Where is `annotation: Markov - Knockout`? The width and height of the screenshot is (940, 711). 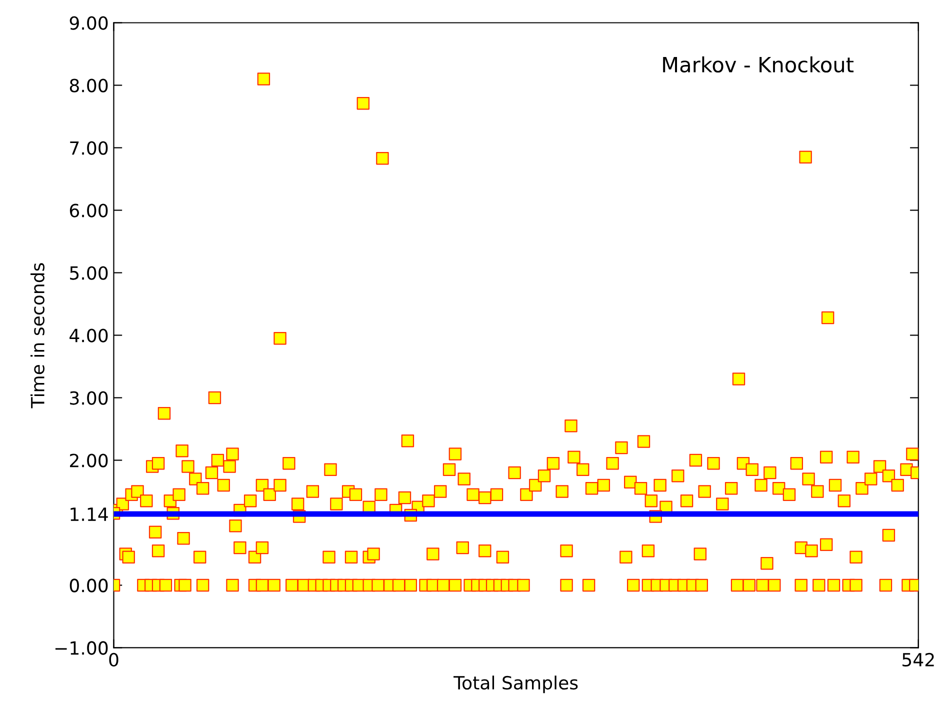
annotation: Markov - Knockout is located at coordinates (758, 64).